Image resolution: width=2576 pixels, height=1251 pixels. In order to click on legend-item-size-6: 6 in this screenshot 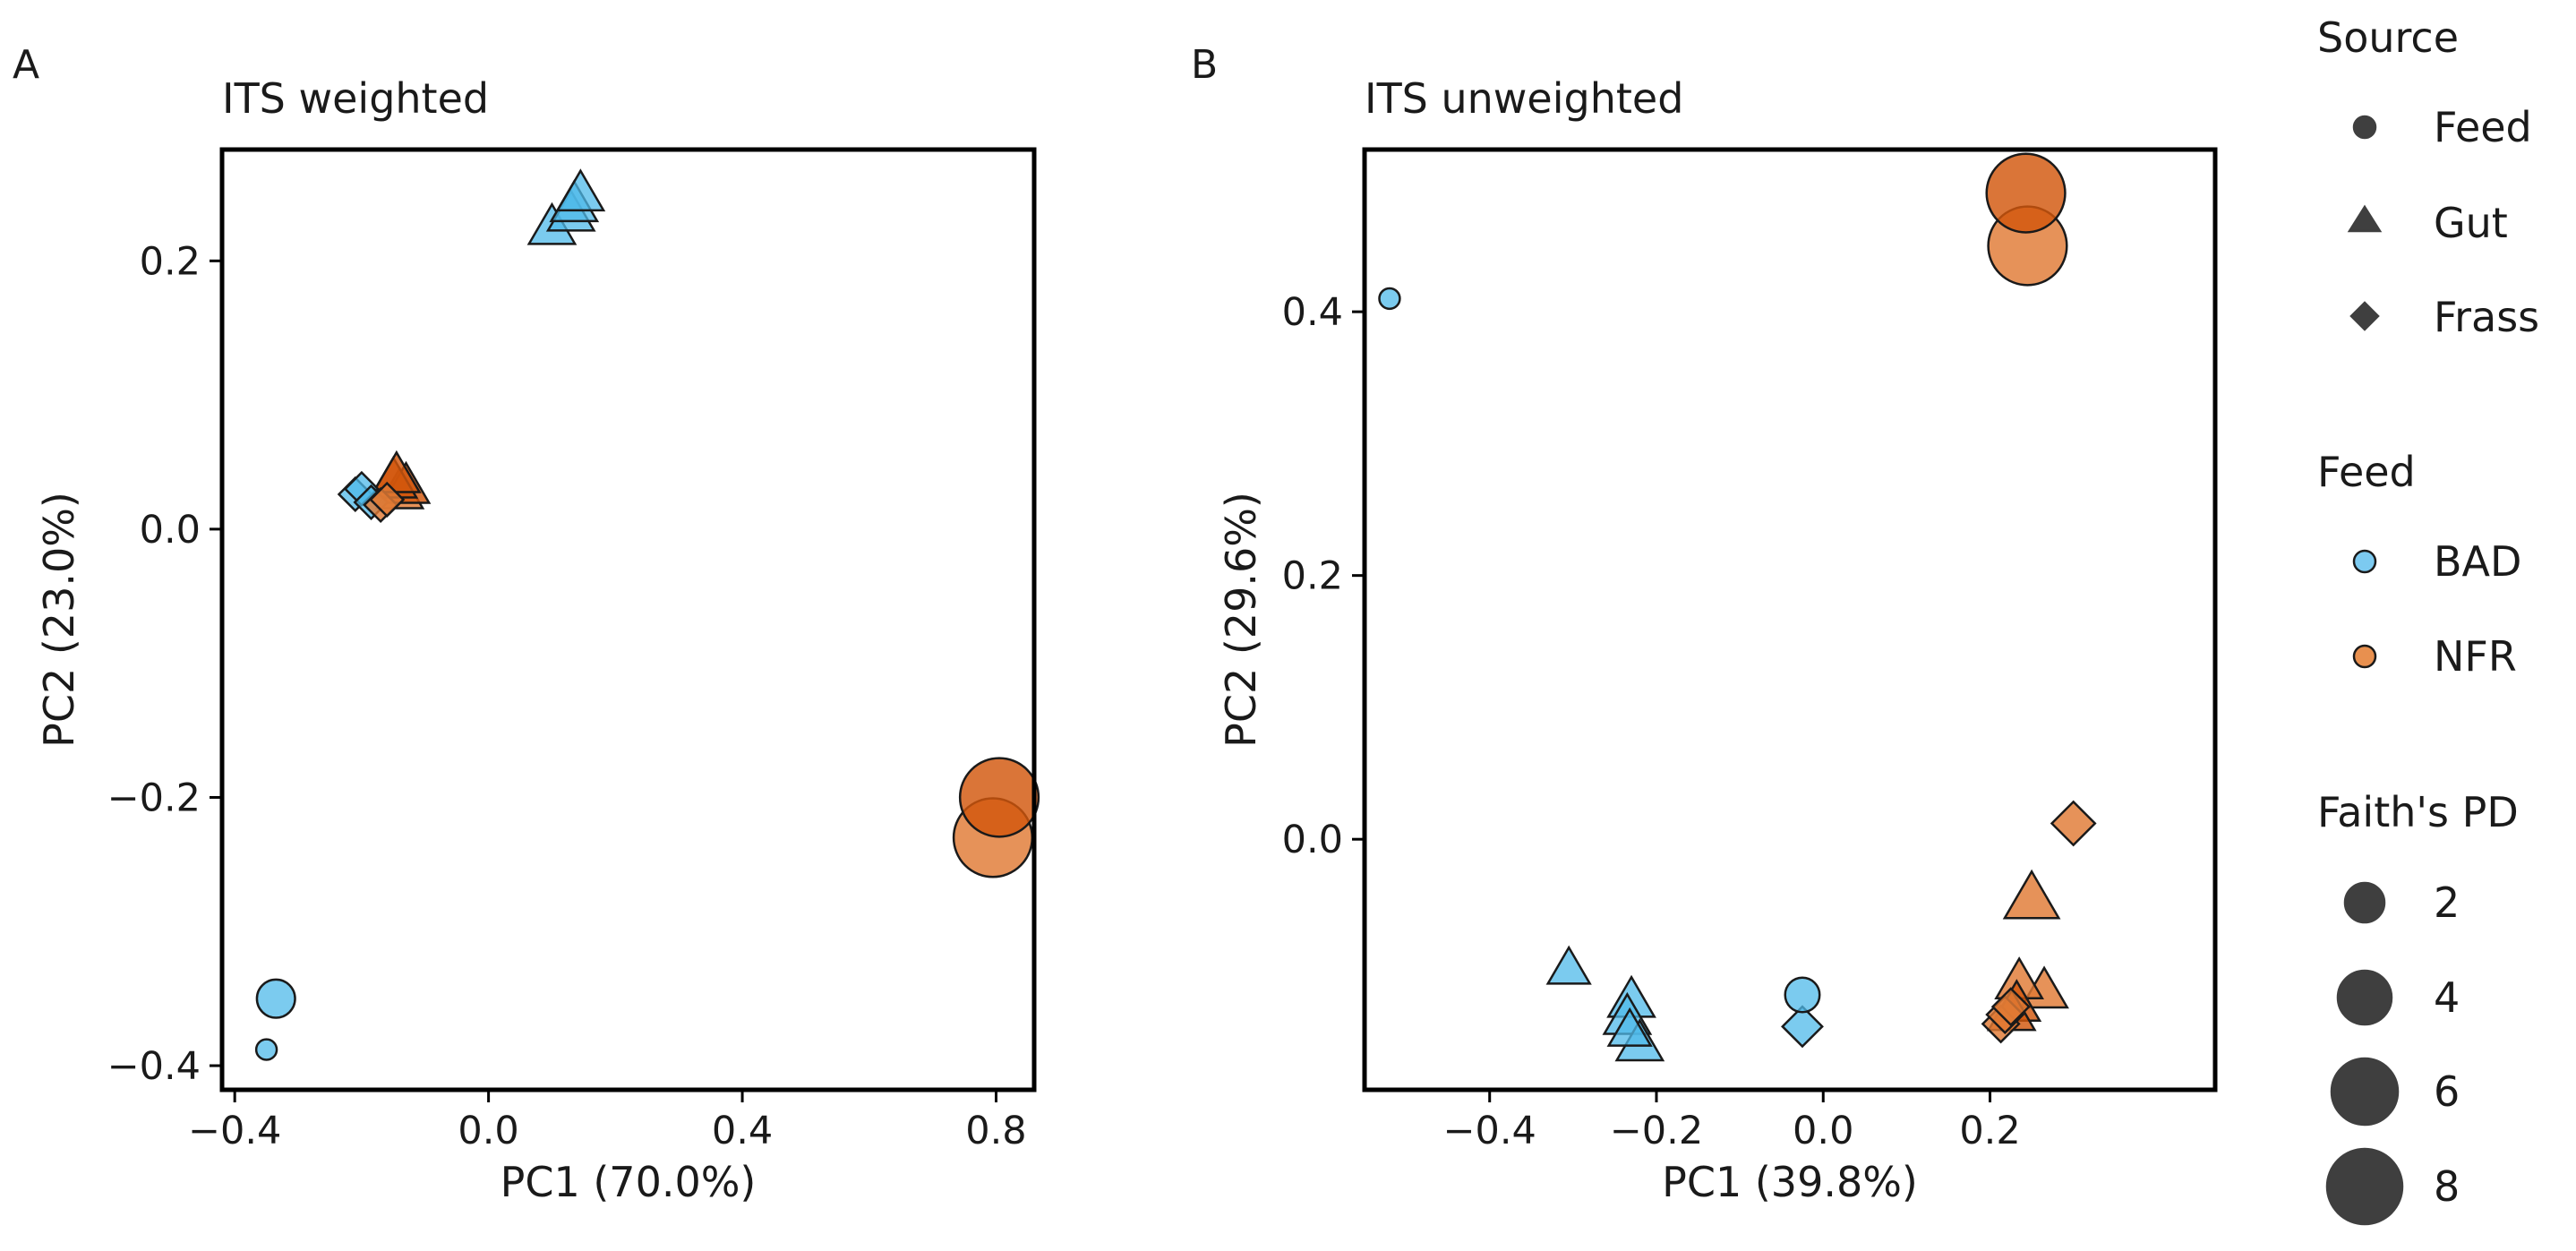, I will do `click(2395, 1092)`.